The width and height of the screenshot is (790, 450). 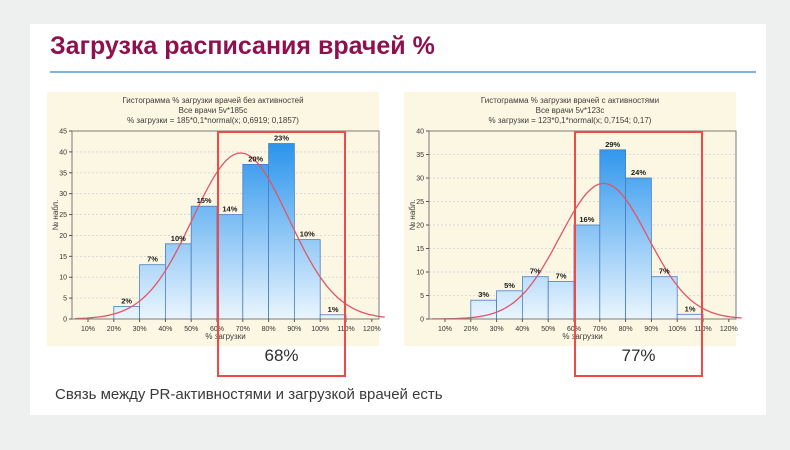 What do you see at coordinates (509, 285) in the screenshot?
I see `svg-text: 5%` at bounding box center [509, 285].